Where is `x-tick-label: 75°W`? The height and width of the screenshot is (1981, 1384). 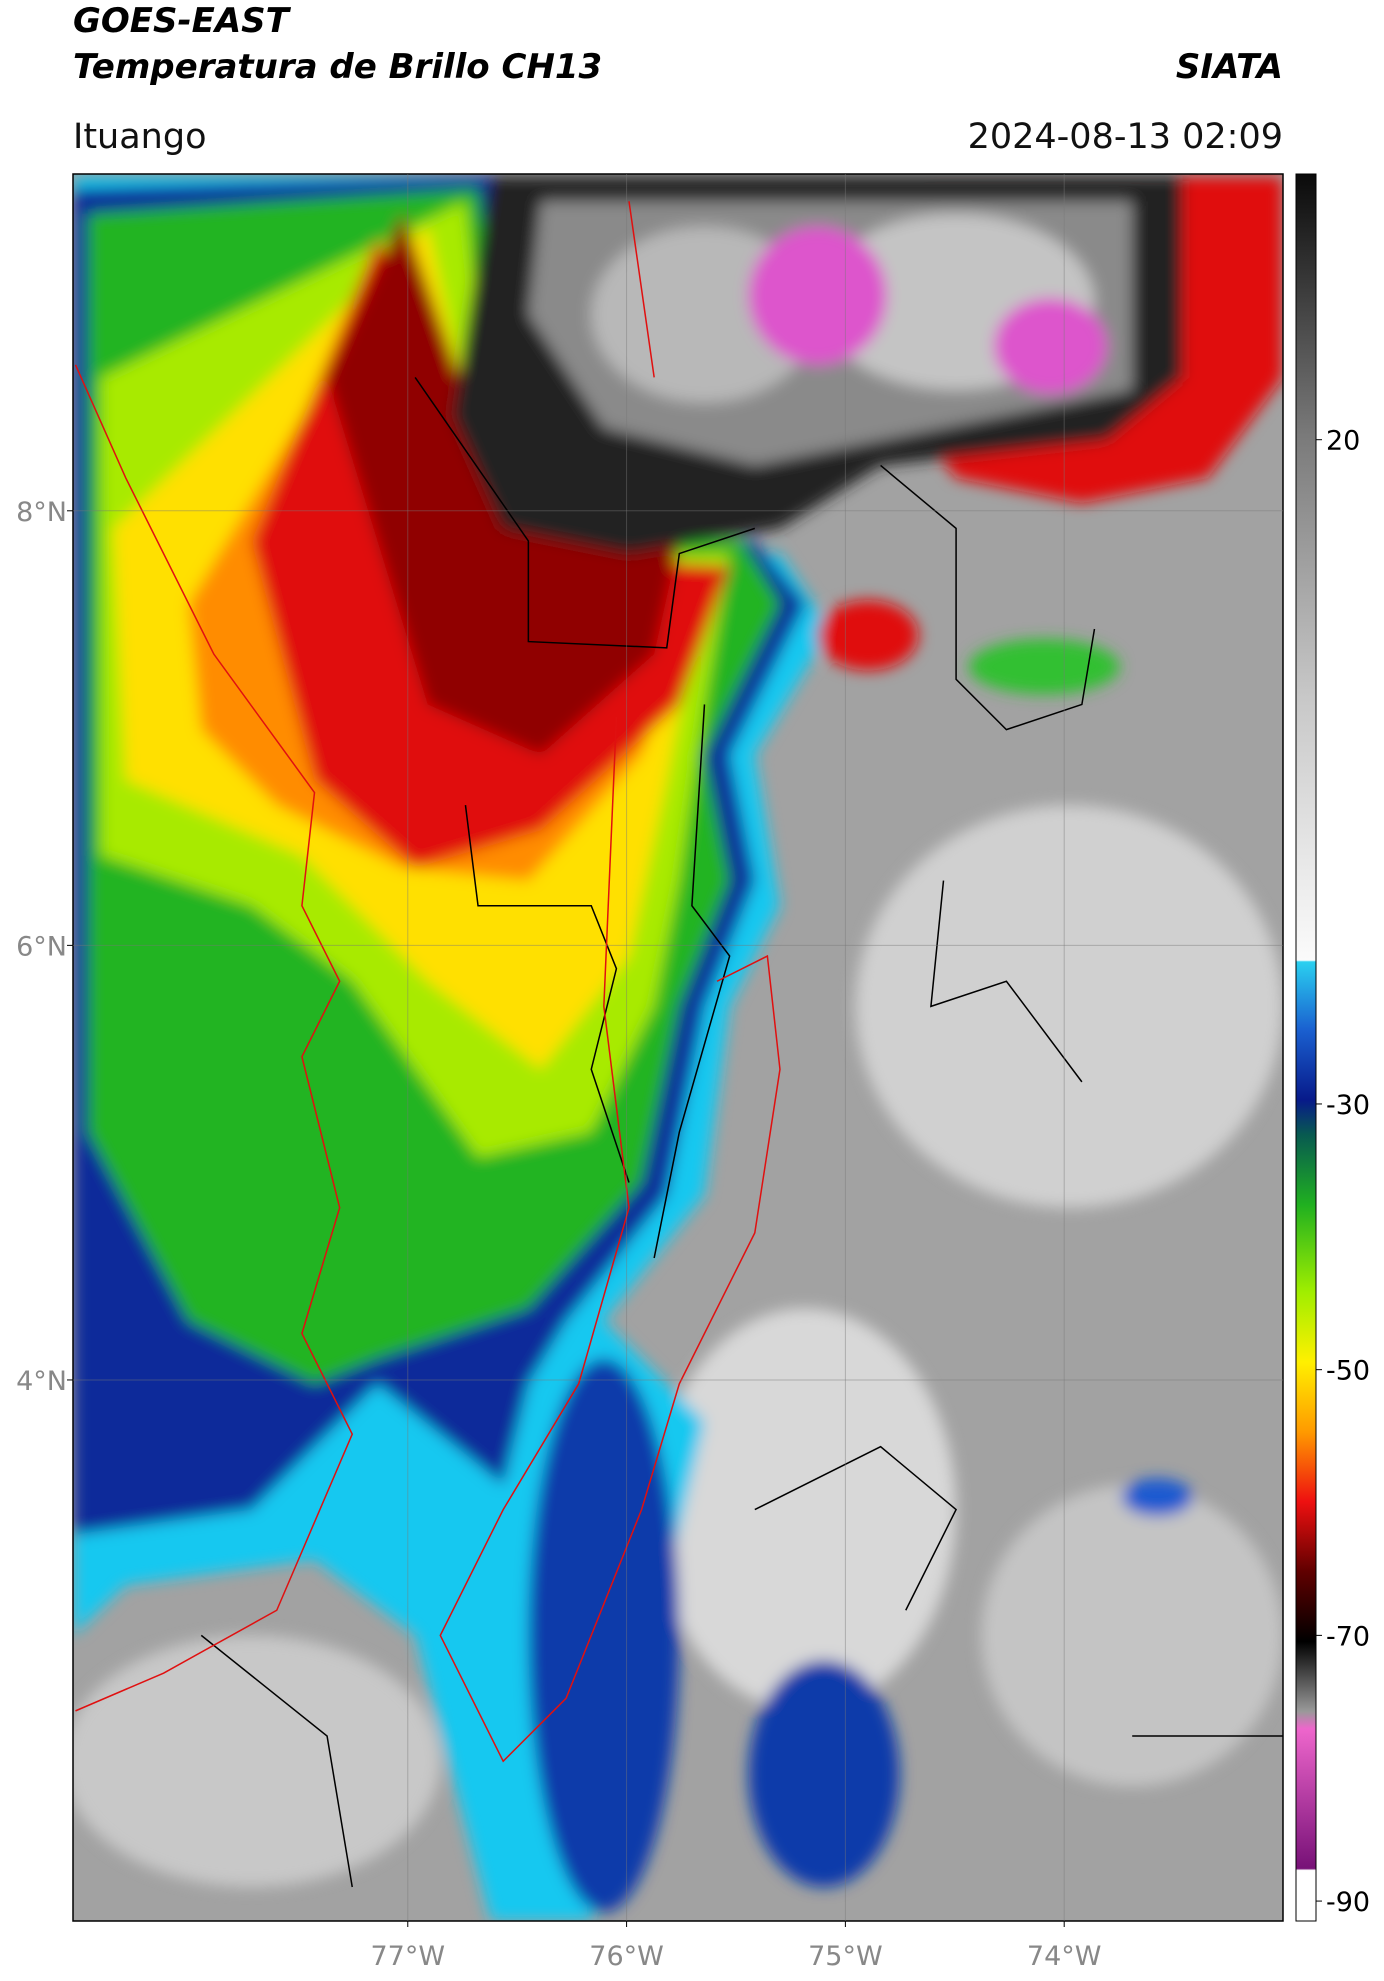 x-tick-label: 75°W is located at coordinates (845, 1956).